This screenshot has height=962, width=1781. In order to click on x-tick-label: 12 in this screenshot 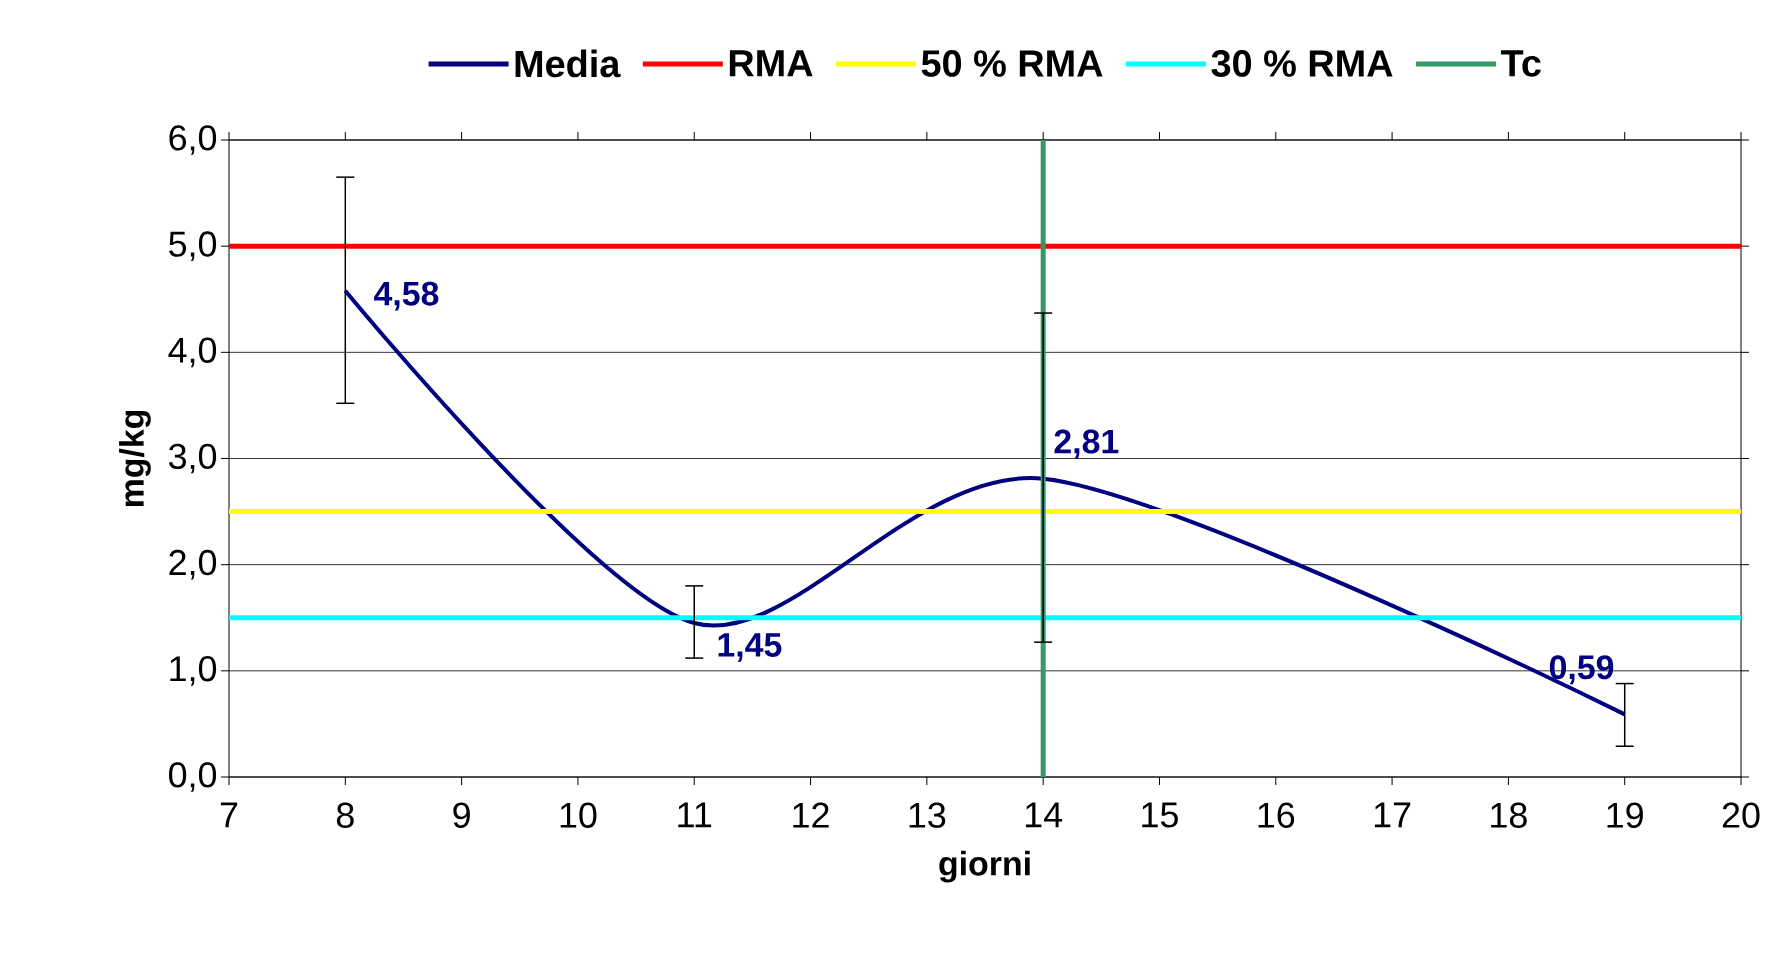, I will do `click(811, 815)`.